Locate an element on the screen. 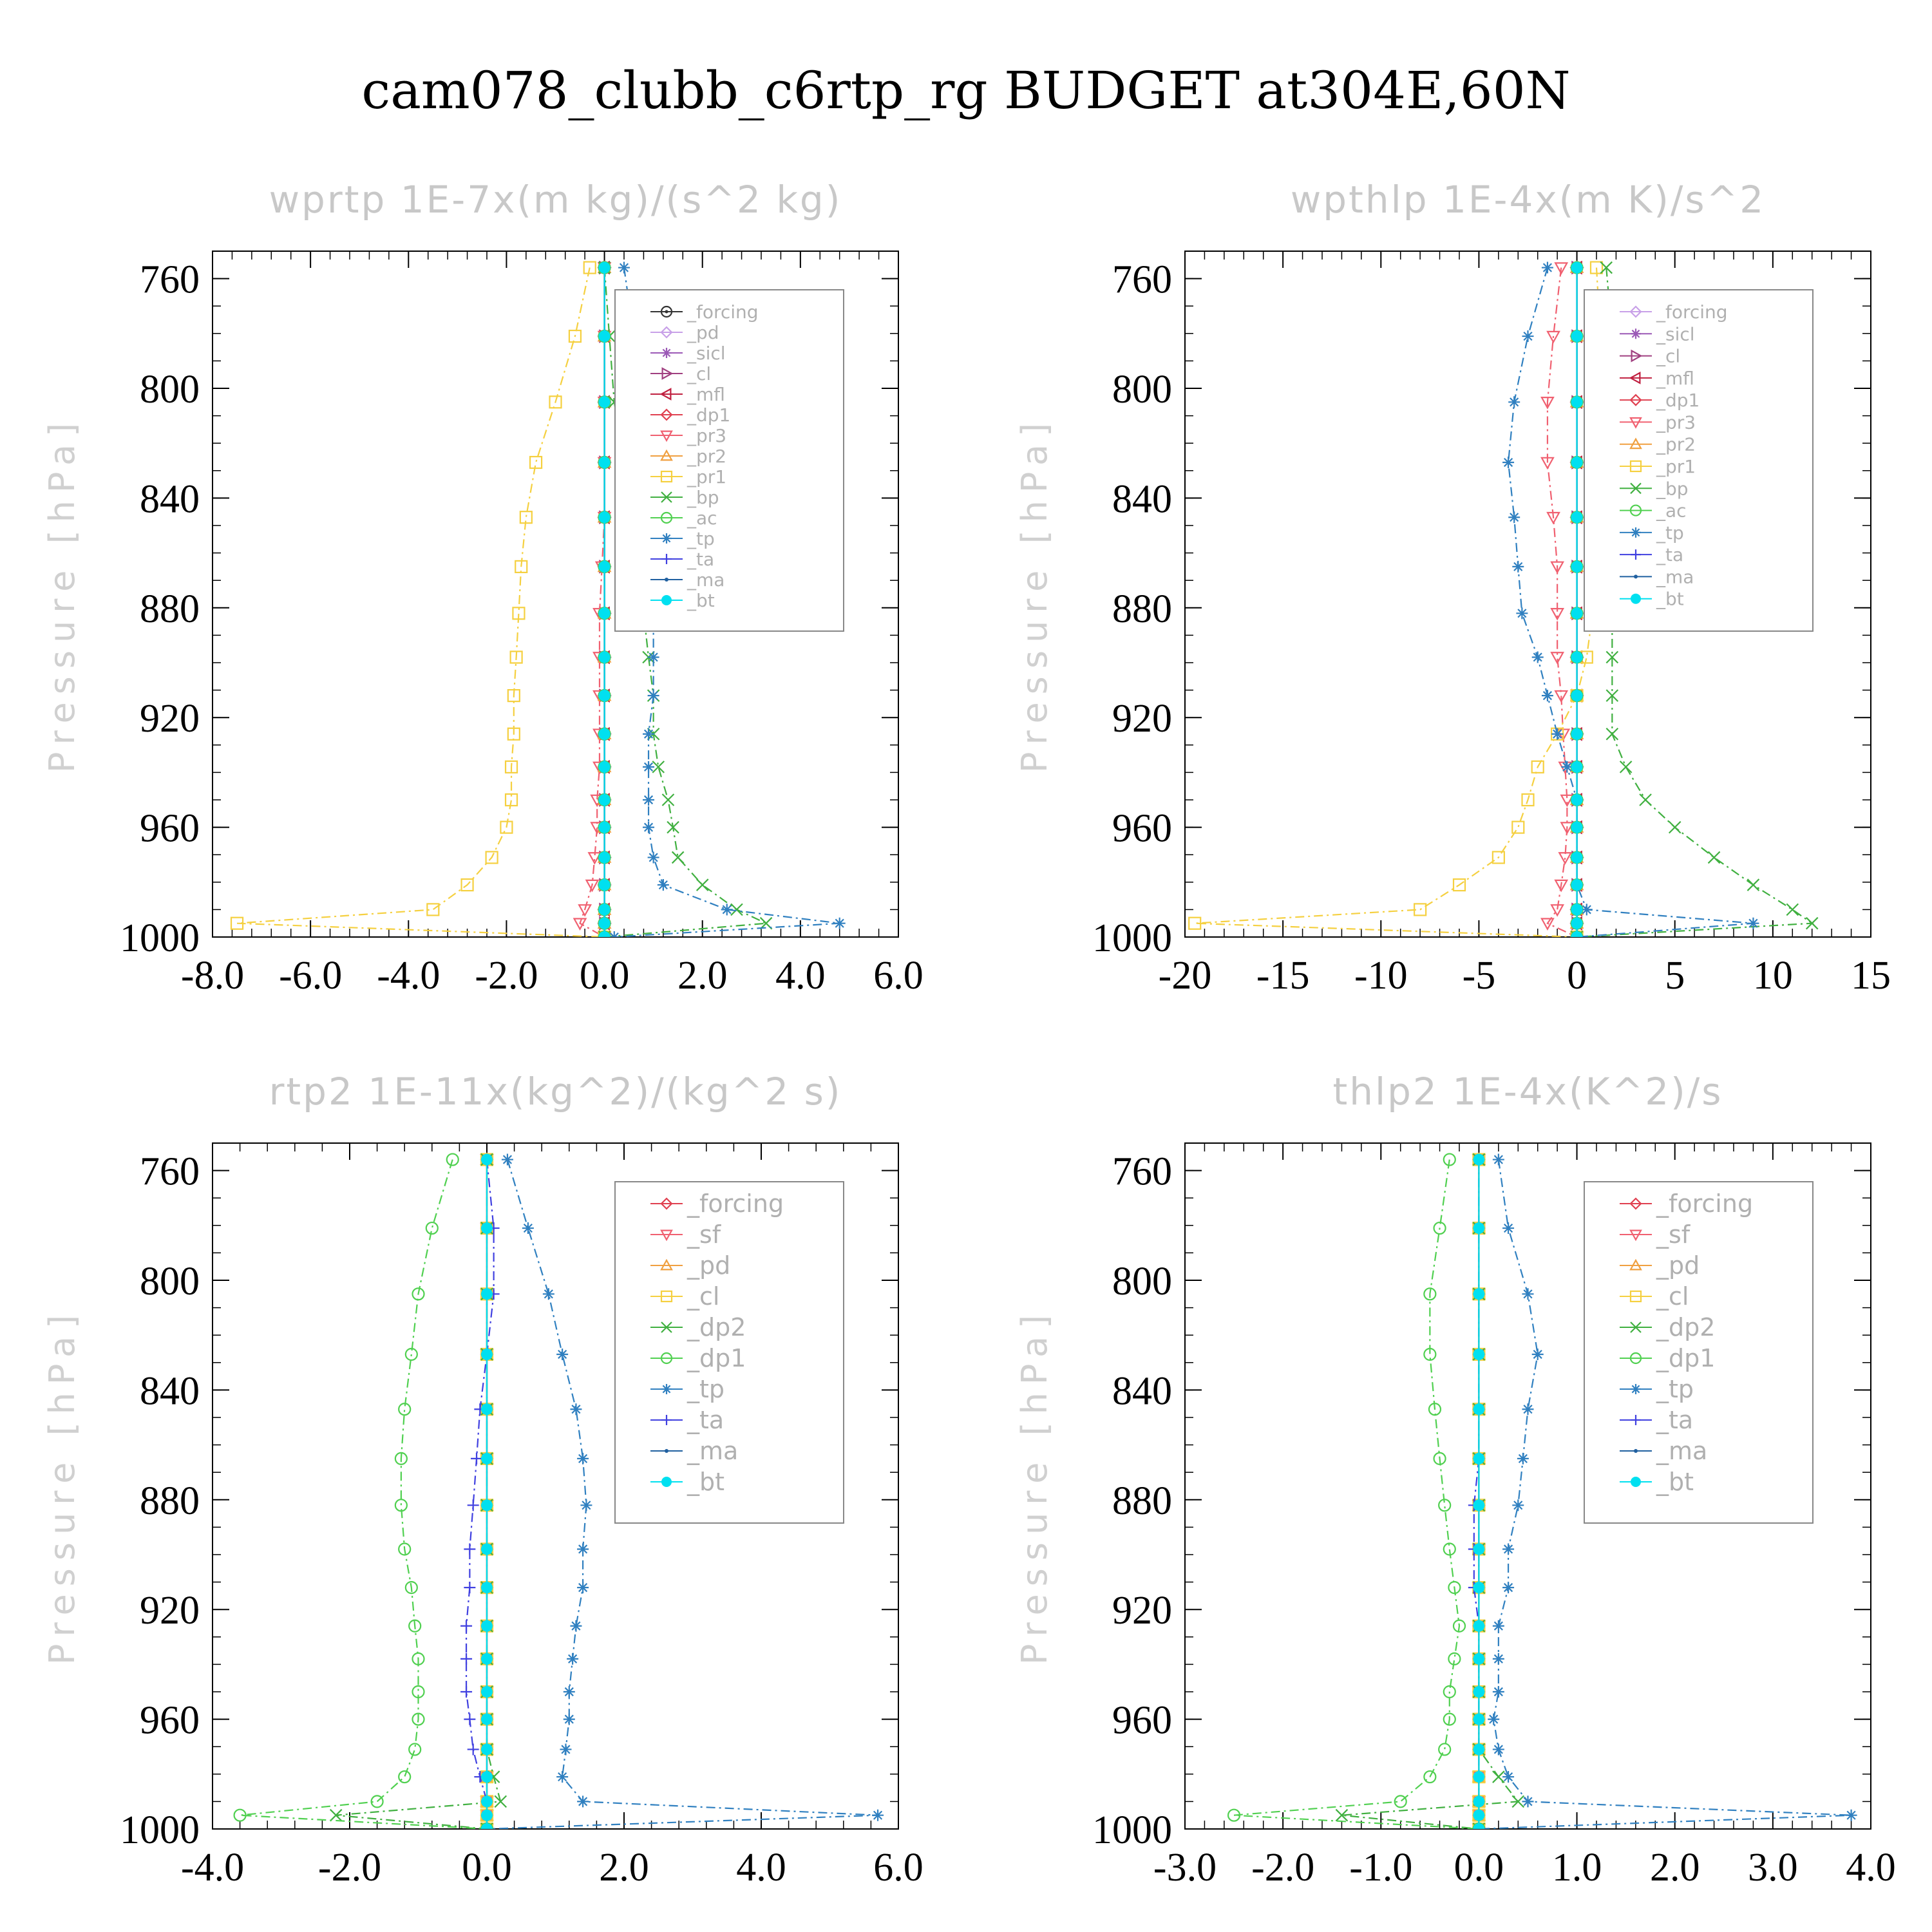 The height and width of the screenshot is (1932, 1932). series-line-tp is located at coordinates (1630, 602).